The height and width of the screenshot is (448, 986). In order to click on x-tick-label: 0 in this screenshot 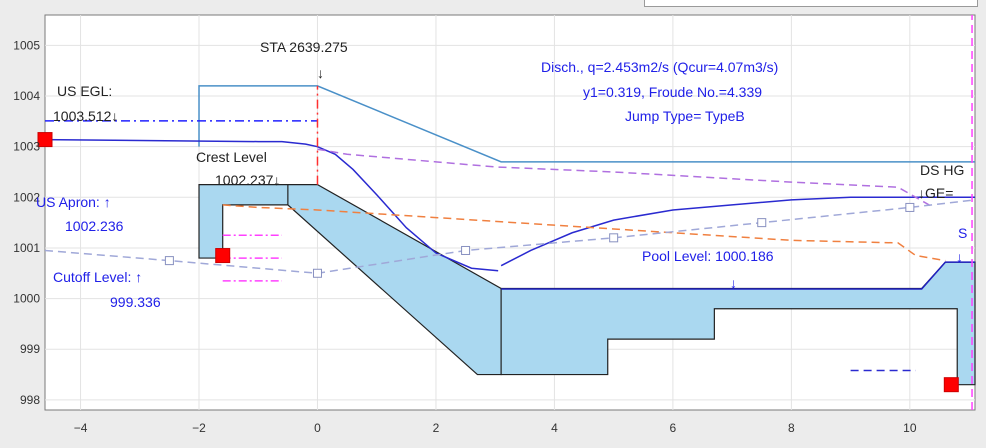, I will do `click(317, 428)`.